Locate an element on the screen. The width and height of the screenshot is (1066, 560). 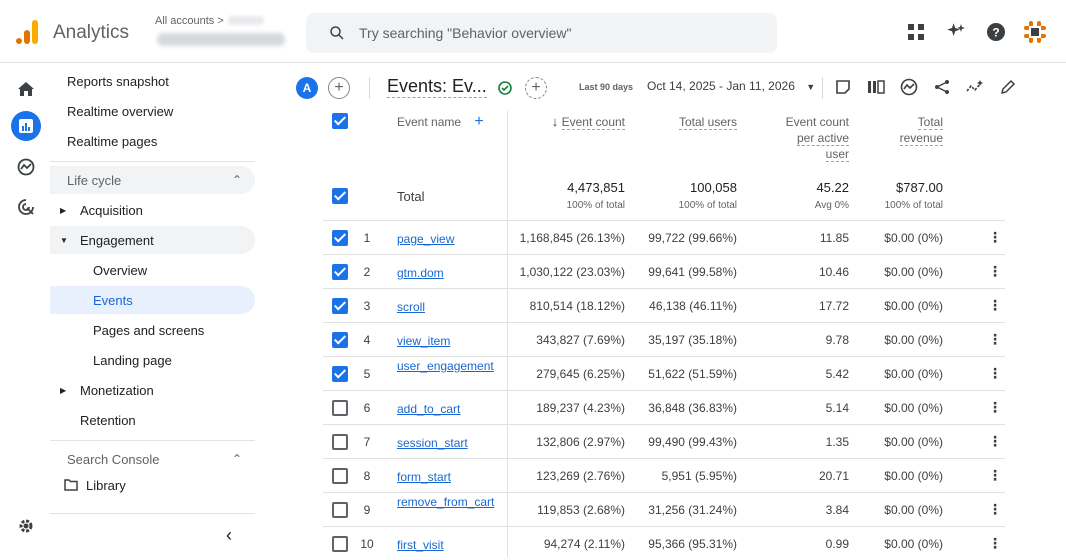
event-name-link: session_start is located at coordinates (432, 443).